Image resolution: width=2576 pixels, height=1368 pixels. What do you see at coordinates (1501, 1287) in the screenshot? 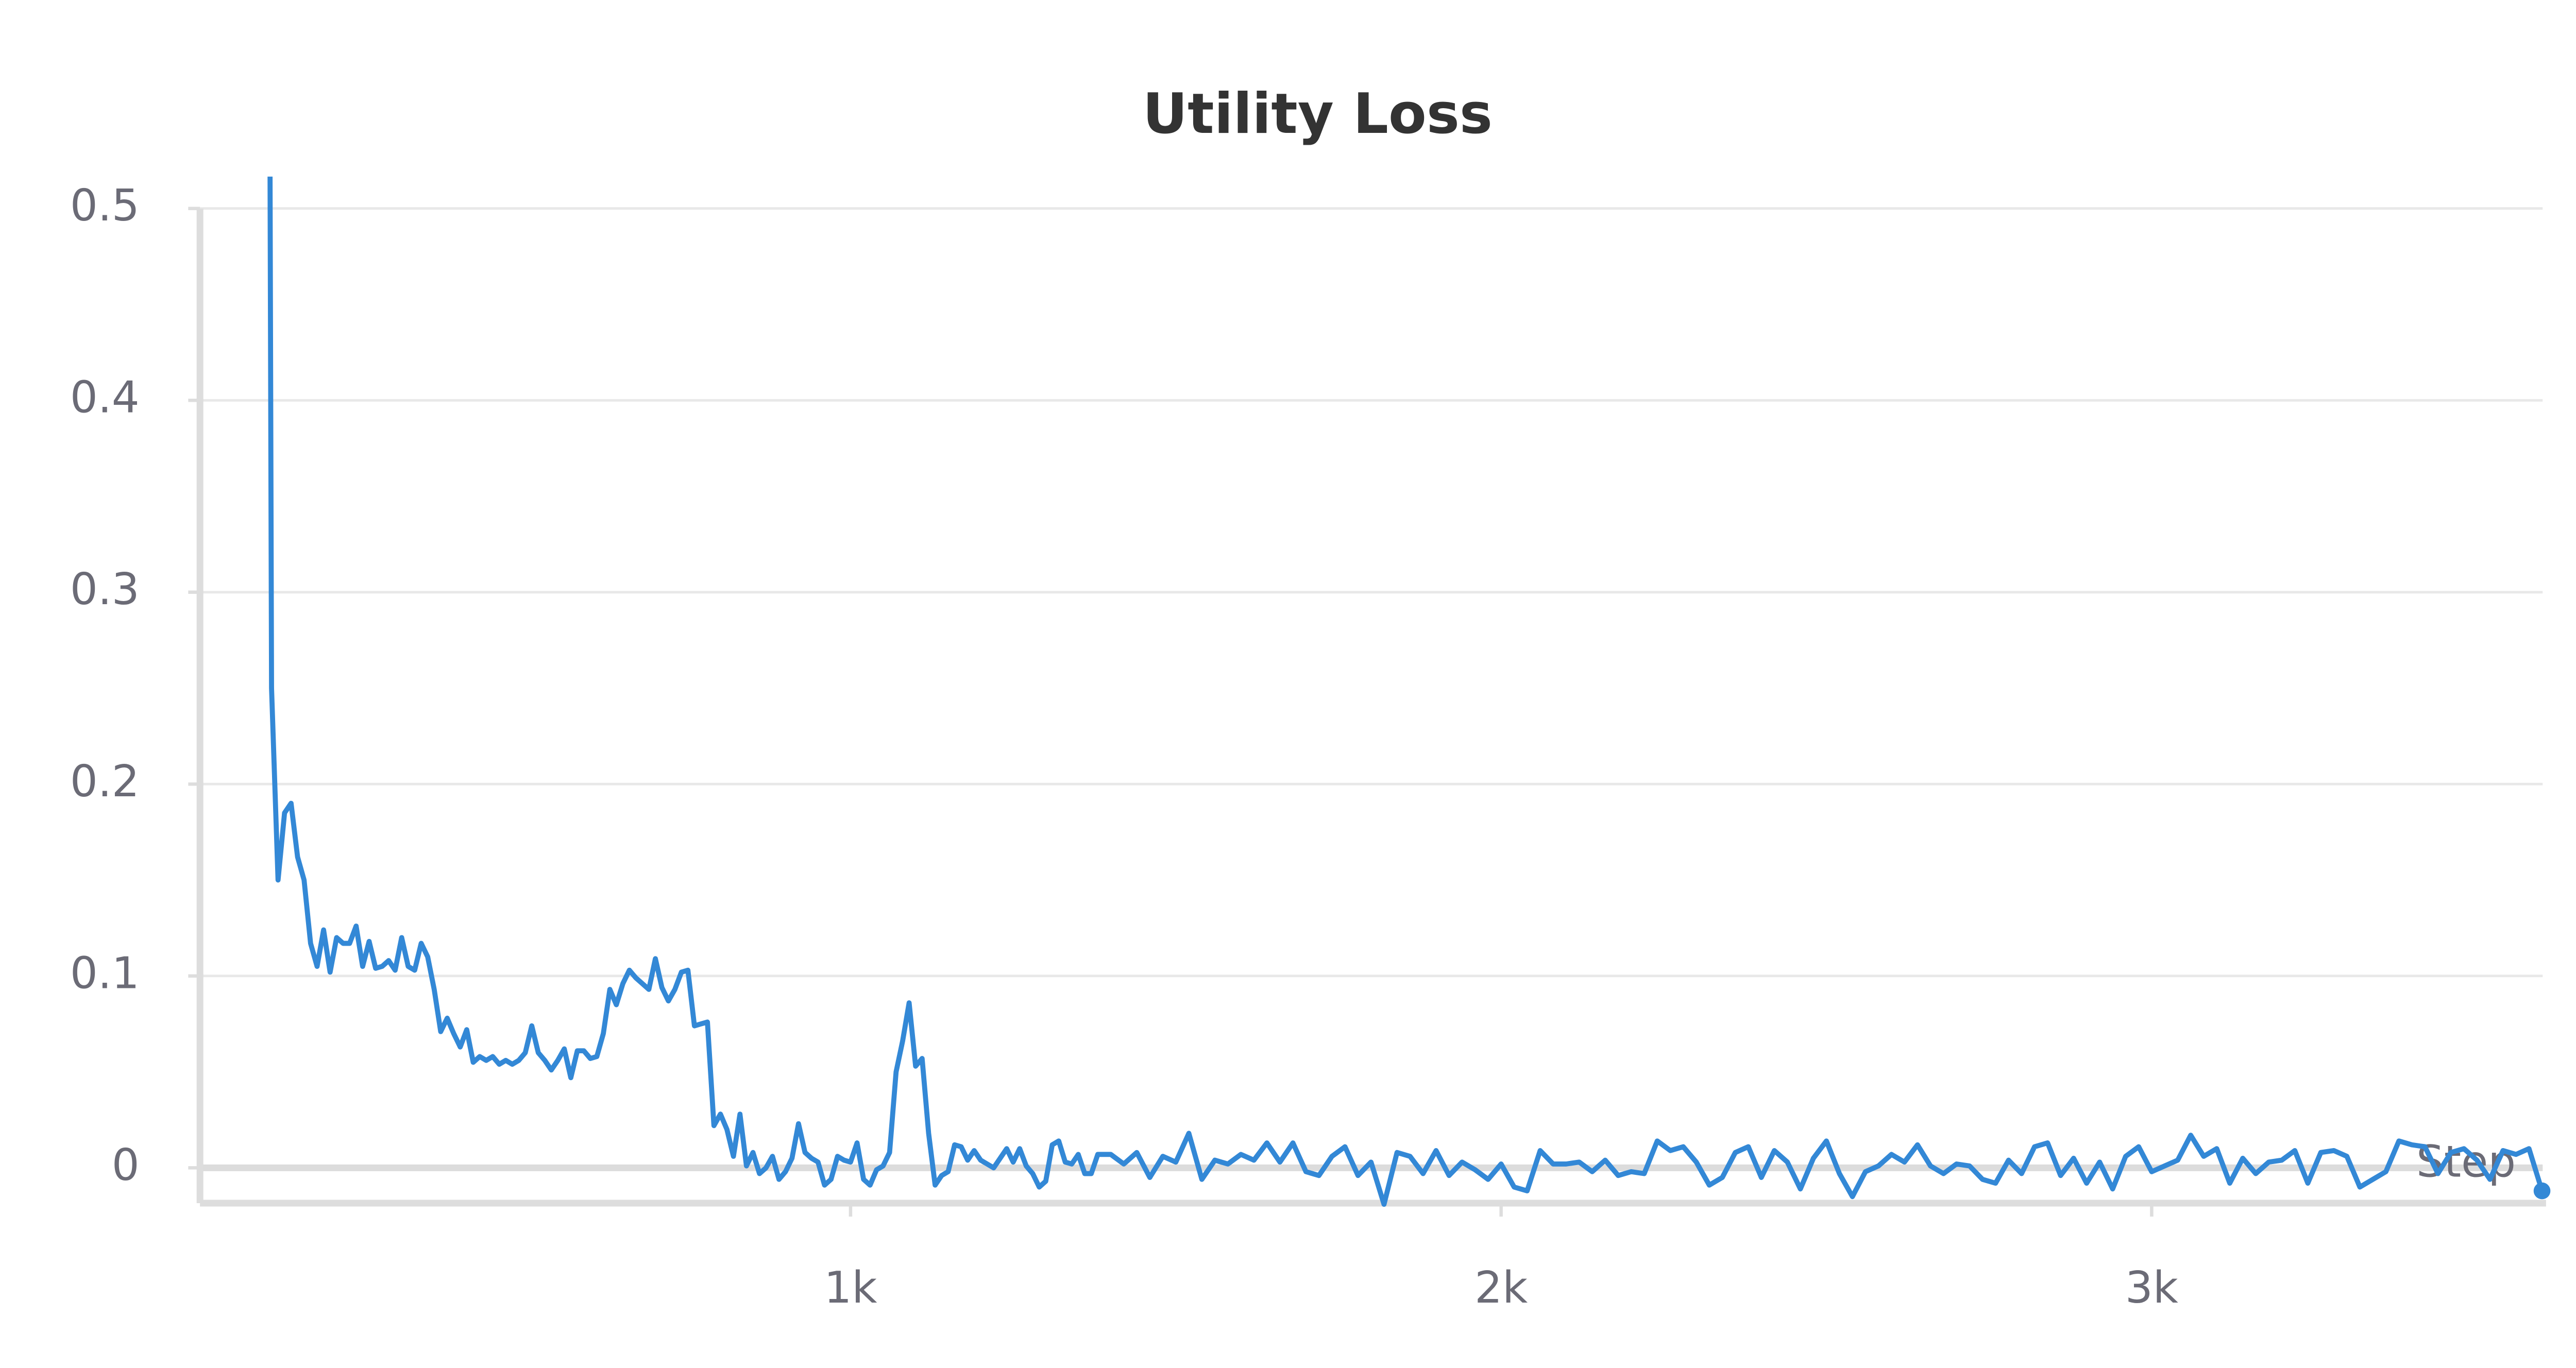
I see `x-tick-label: 2k` at bounding box center [1501, 1287].